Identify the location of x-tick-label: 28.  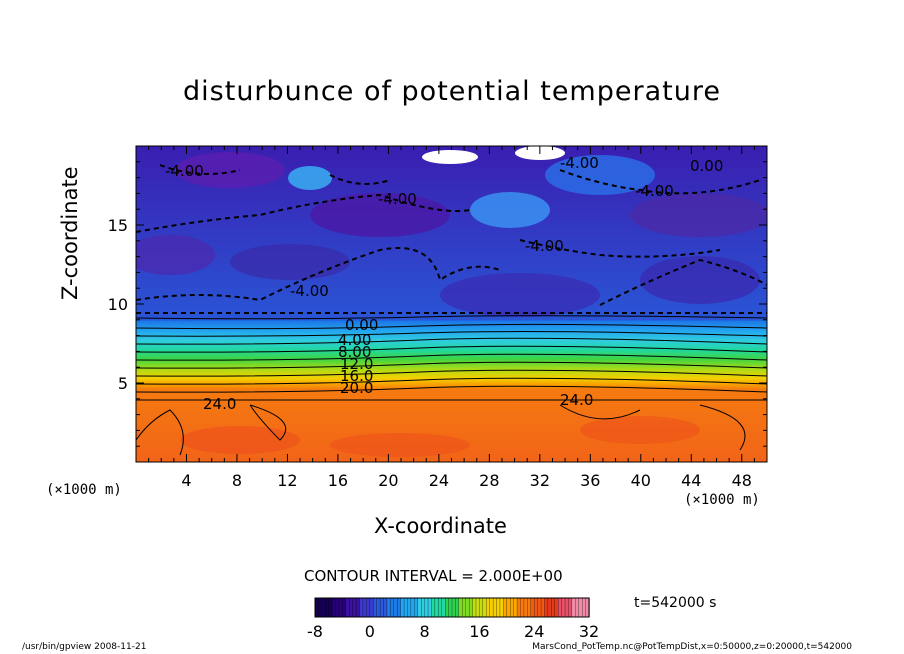
(489, 480).